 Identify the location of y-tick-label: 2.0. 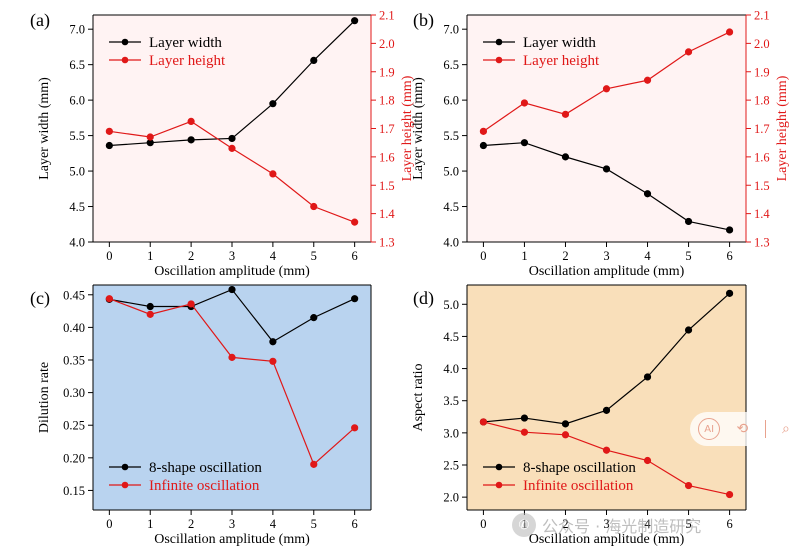
(451, 498).